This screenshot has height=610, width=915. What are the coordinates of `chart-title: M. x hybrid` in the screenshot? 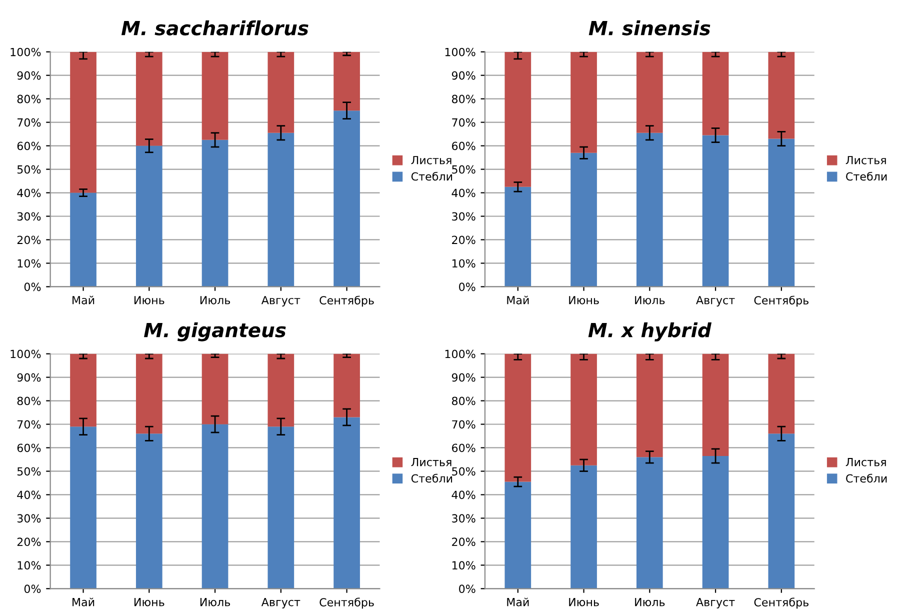 It's located at (650, 332).